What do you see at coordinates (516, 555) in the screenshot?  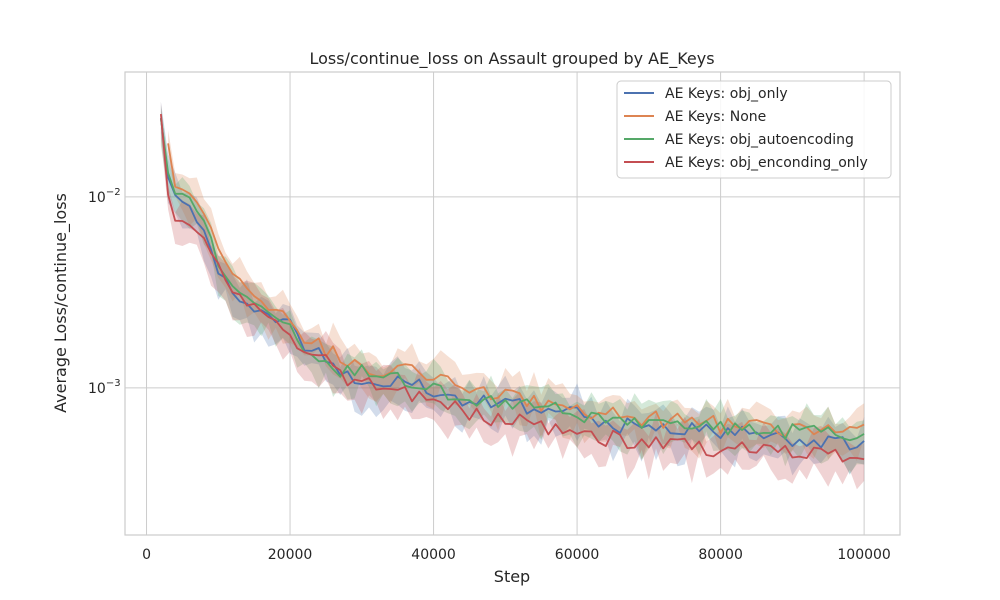 I see `x-tick-labels: 0 20000 40000 60000 80000 100000` at bounding box center [516, 555].